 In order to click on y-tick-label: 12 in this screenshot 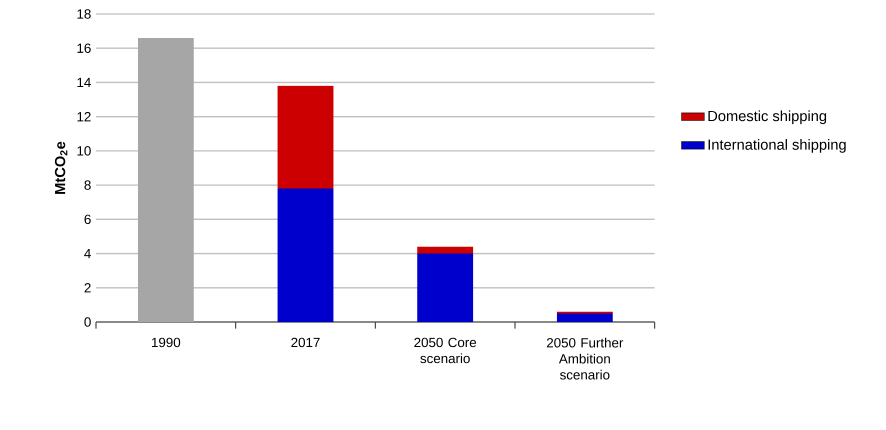, I will do `click(84, 117)`.